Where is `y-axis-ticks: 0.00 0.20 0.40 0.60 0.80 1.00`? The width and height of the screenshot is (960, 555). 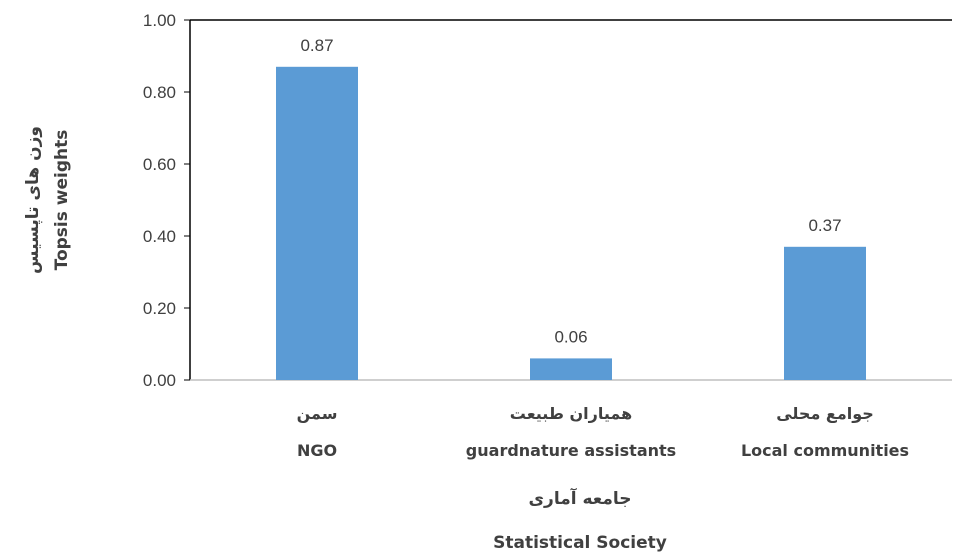 y-axis-ticks: 0.00 0.20 0.40 0.60 0.80 1.00 is located at coordinates (166, 200).